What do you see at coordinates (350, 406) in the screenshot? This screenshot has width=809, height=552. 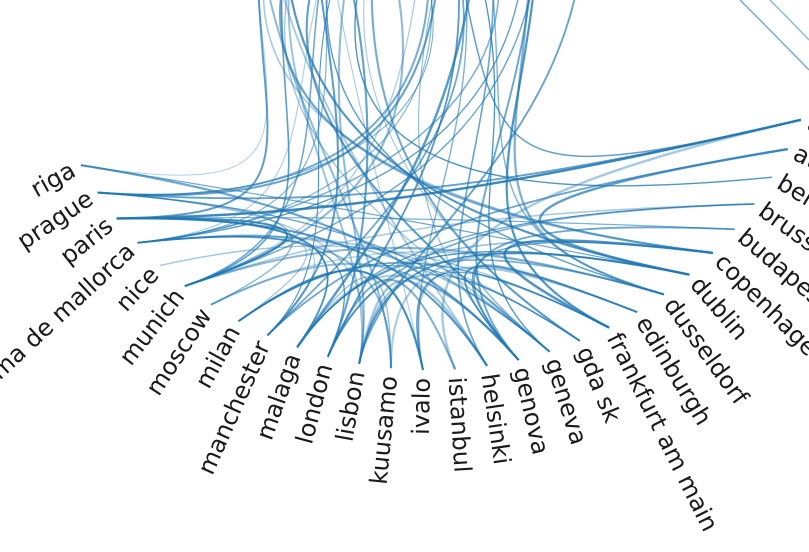 I see `node-label: lisbon` at bounding box center [350, 406].